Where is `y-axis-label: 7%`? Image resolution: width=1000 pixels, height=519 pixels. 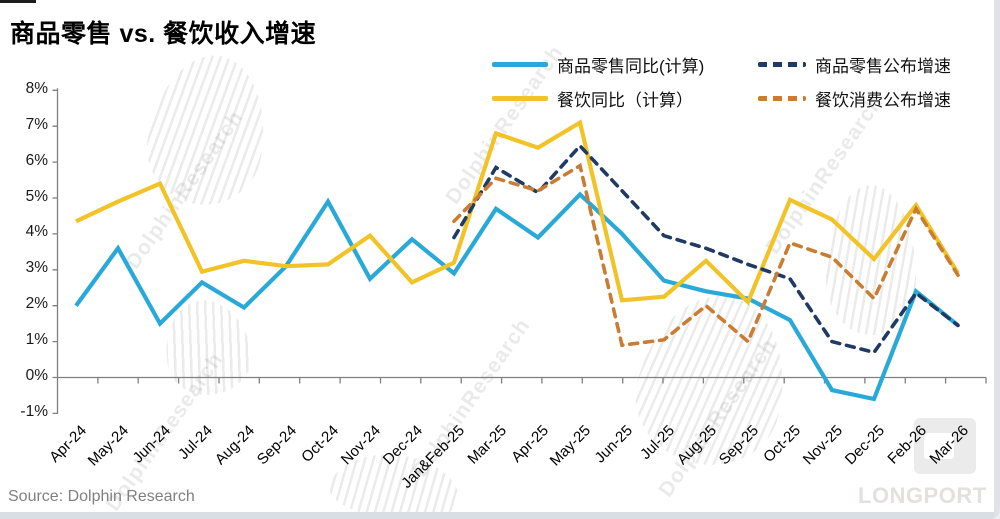 y-axis-label: 7% is located at coordinates (36, 124).